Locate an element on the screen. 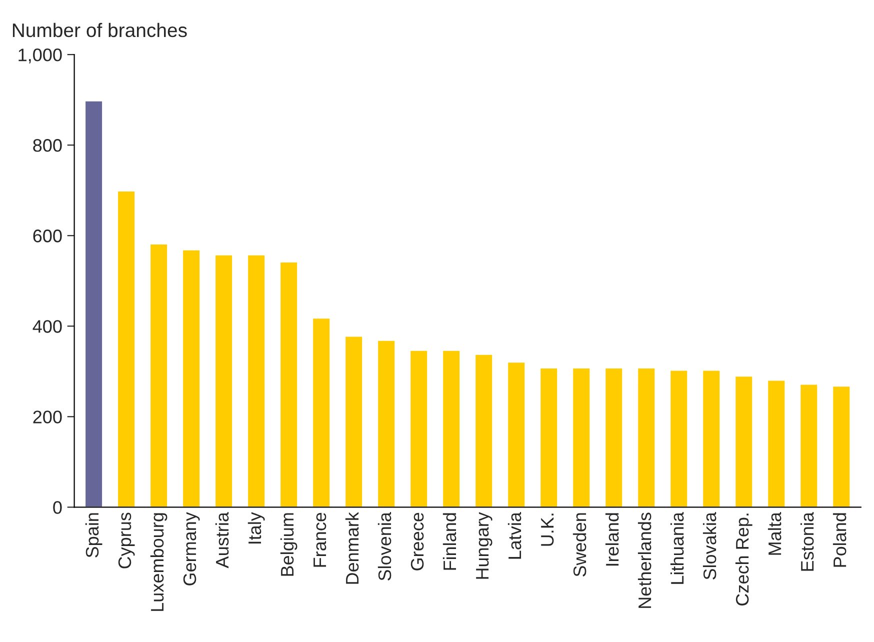 The width and height of the screenshot is (874, 642). y-tick-label: 600 is located at coordinates (47, 236).